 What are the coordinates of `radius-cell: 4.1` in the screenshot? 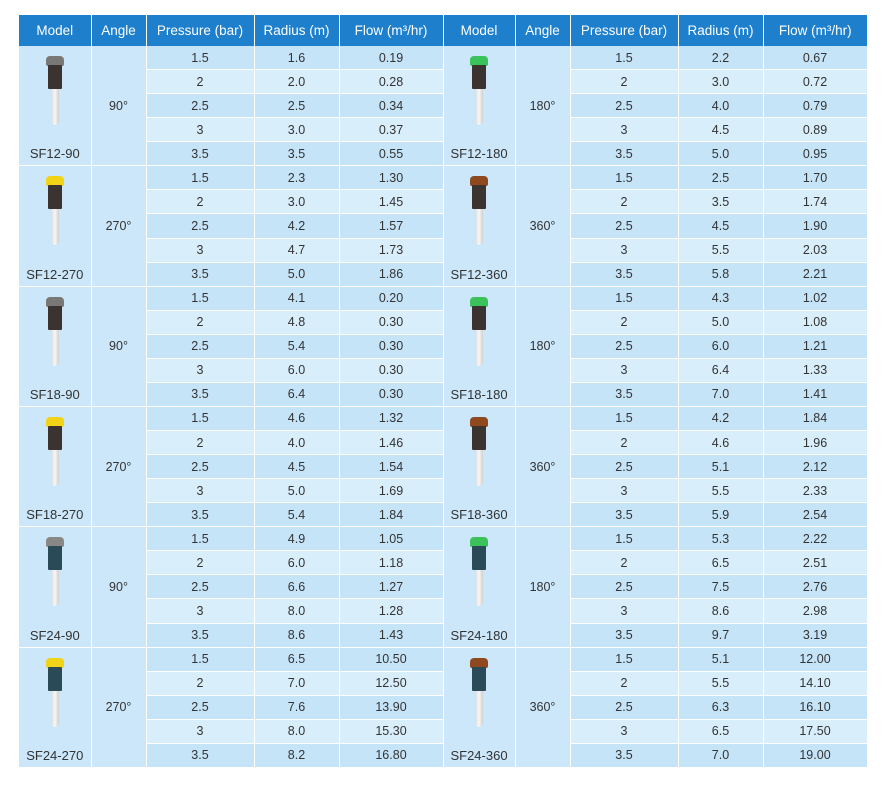 It's located at (297, 298).